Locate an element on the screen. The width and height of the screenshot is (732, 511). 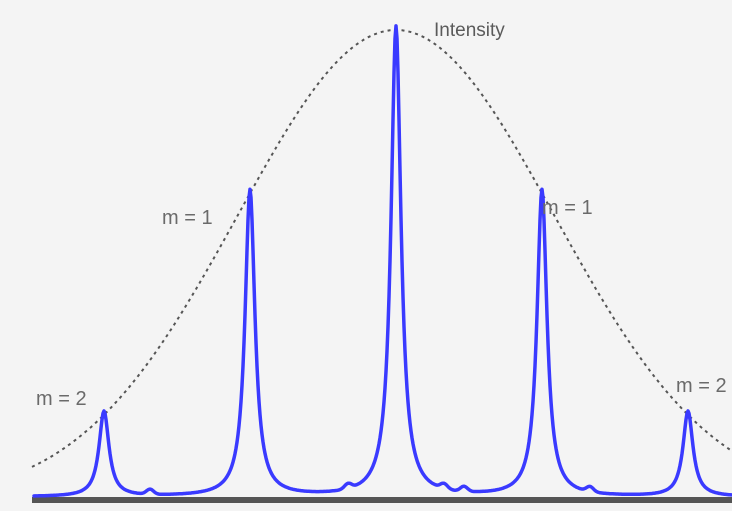
order-label-right-1: m = 1 is located at coordinates (567, 208).